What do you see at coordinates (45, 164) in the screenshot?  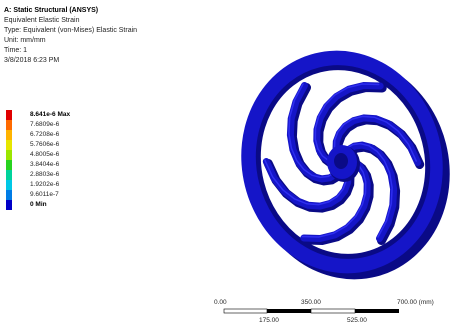 I see `legend-label: 3.8404e-6` at bounding box center [45, 164].